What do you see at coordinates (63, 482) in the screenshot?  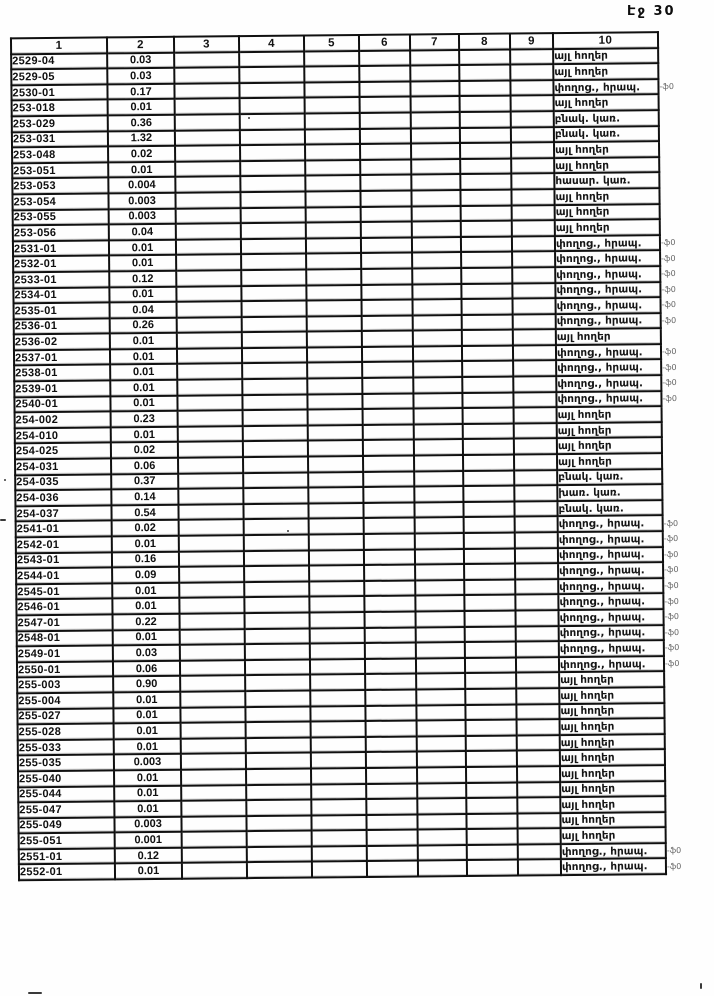 I see `parcel-code-cell: 254-035` at bounding box center [63, 482].